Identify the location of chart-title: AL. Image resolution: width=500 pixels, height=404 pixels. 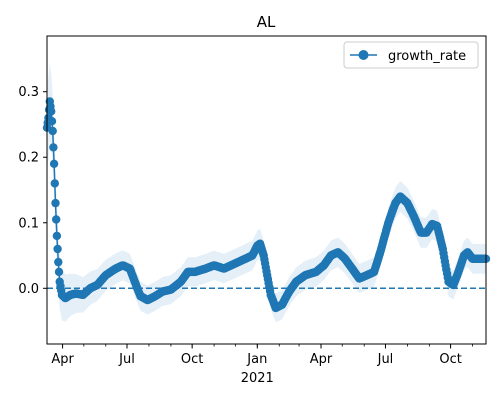
(266, 22).